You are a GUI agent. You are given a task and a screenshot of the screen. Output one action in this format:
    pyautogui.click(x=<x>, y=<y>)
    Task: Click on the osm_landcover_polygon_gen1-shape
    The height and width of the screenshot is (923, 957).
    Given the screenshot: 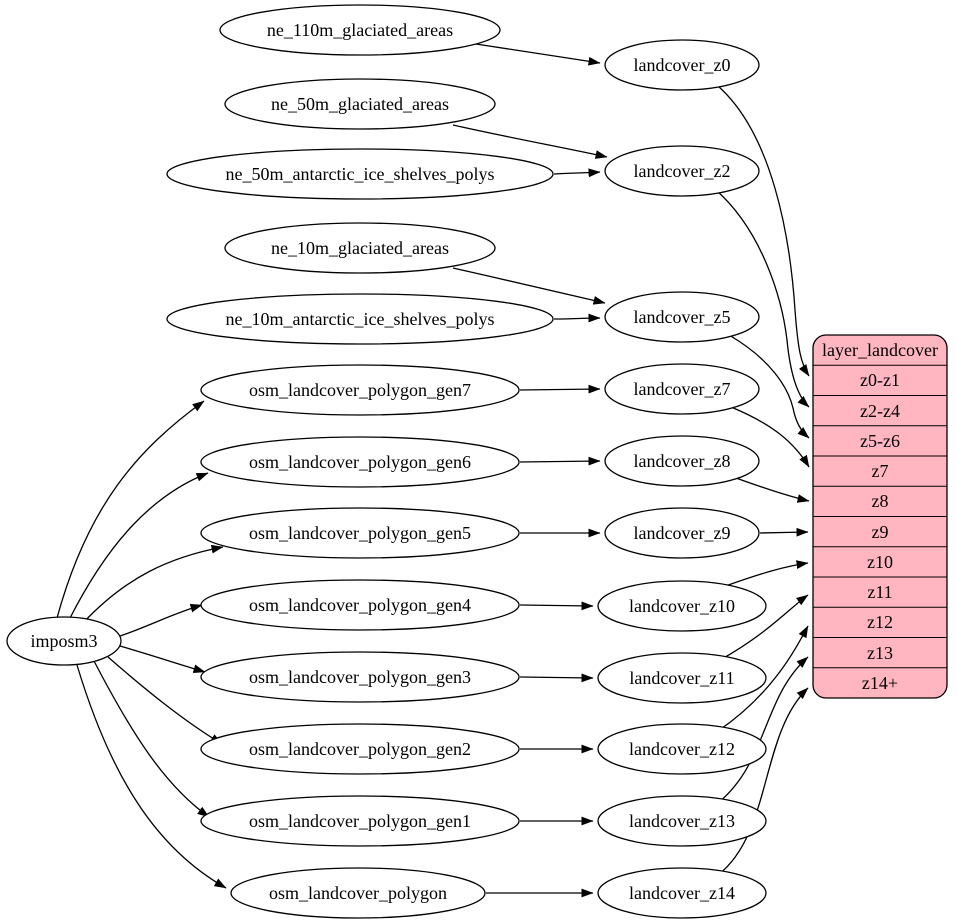 What is the action you would take?
    pyautogui.click(x=360, y=821)
    